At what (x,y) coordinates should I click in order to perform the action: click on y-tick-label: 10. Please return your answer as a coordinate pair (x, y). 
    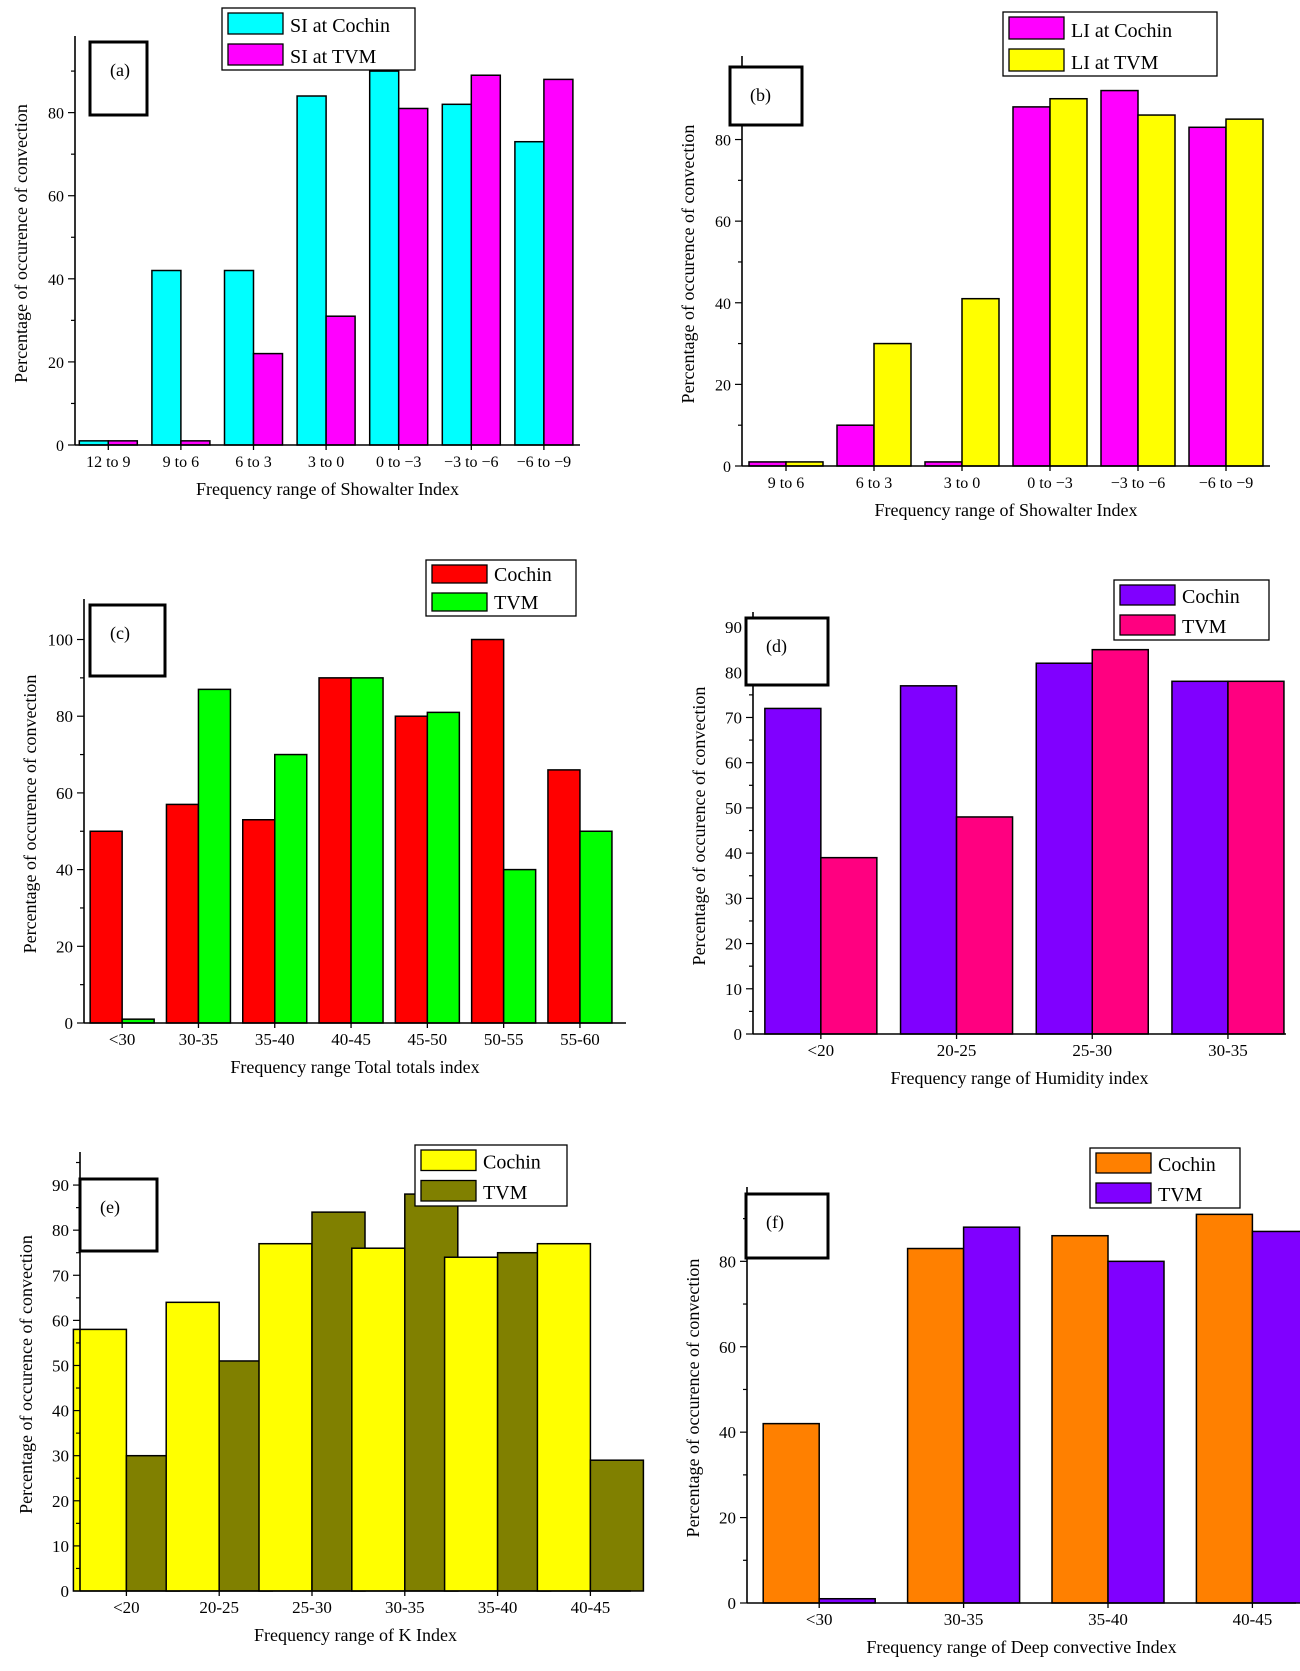
    Looking at the image, I should click on (60, 1546).